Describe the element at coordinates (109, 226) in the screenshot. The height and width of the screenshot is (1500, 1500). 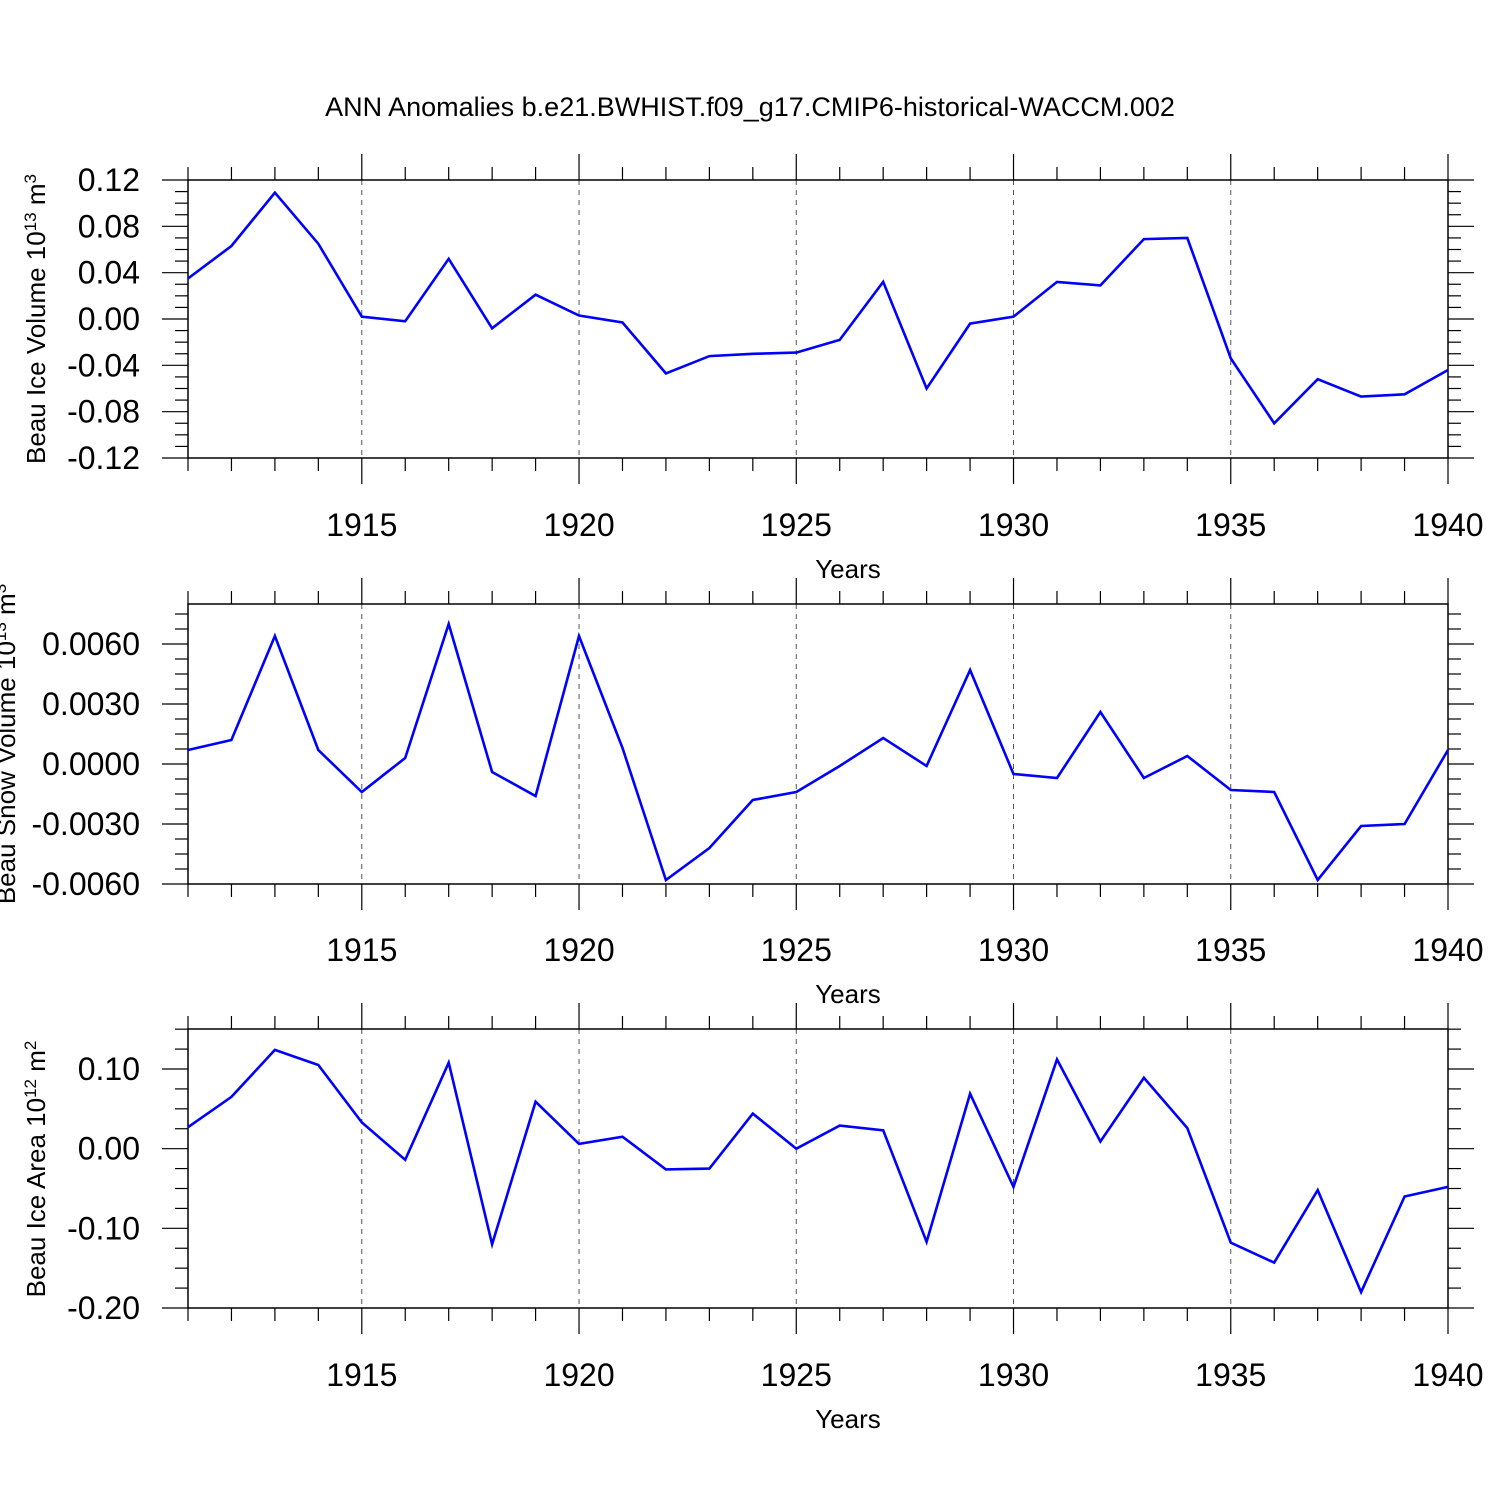
I see `y-tick-label: 0.08` at that location.